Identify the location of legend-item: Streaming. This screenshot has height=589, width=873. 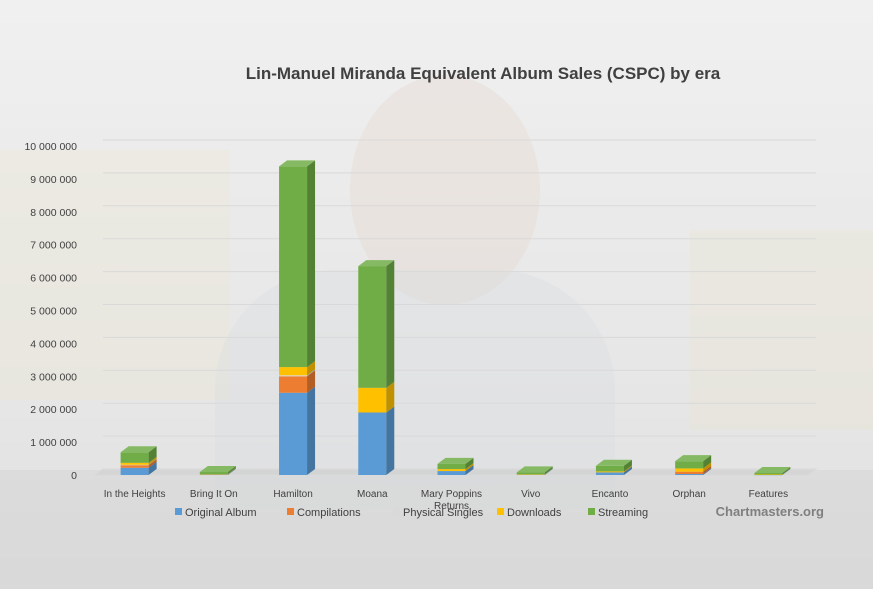
(618, 513).